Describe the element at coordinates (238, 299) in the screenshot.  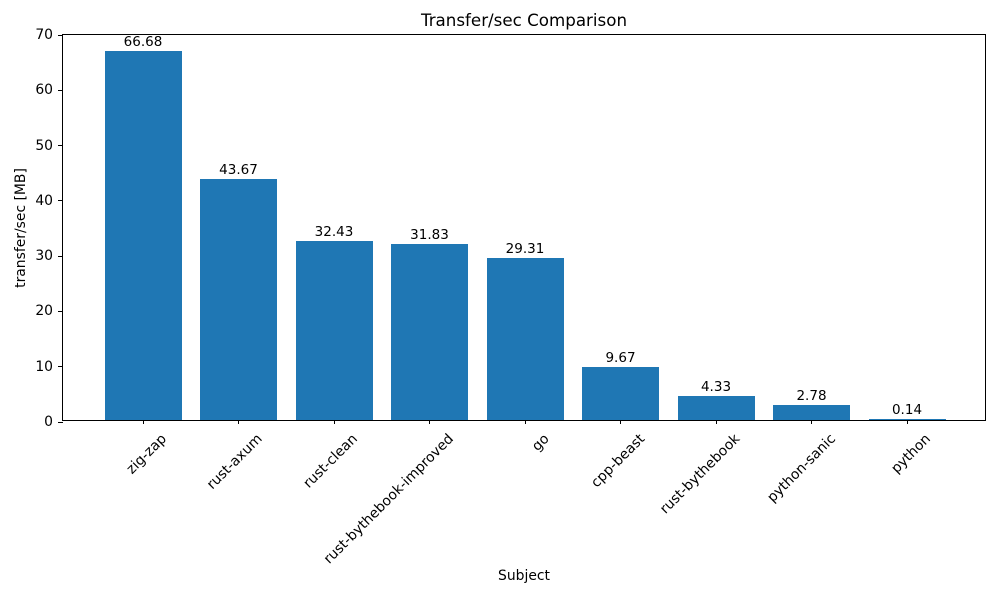
I see `bar-rust-axum` at that location.